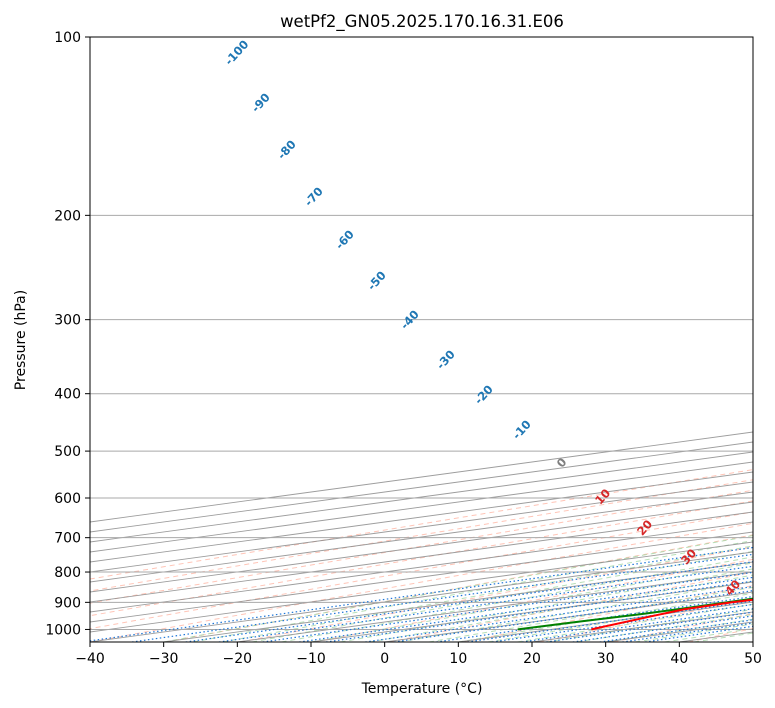 The height and width of the screenshot is (708, 775). Describe the element at coordinates (376, 280) in the screenshot. I see `dry-adiabat-label: -50` at that location.